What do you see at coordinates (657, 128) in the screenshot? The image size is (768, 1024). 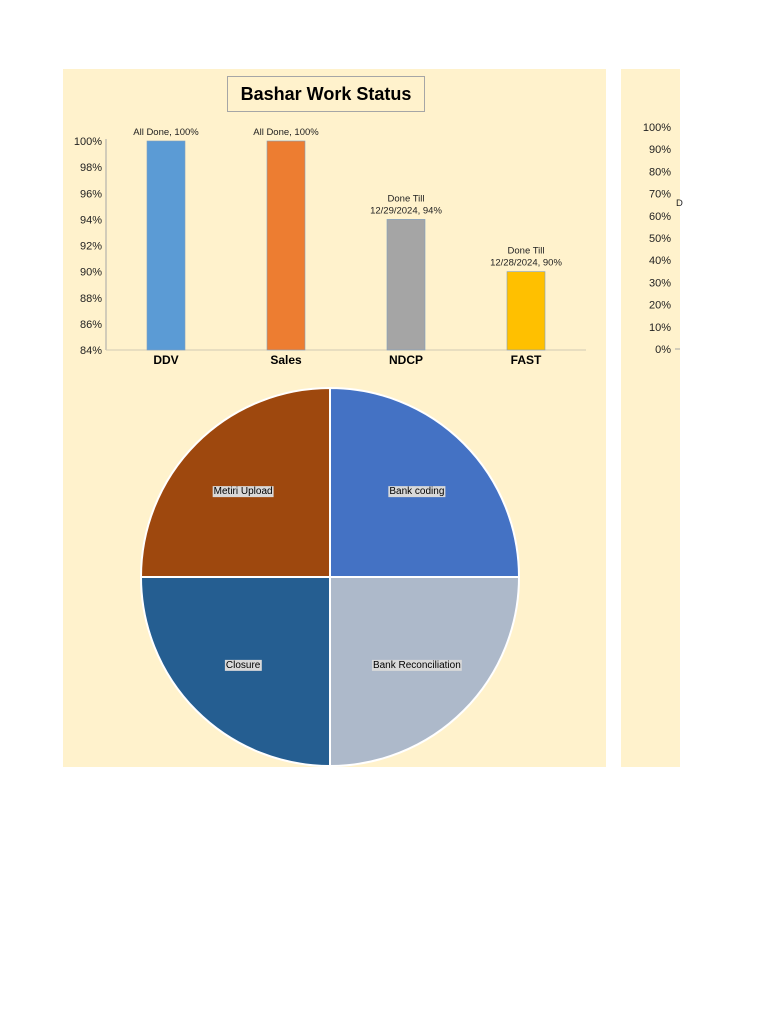 I see `side-y-tick-label: 100%` at bounding box center [657, 128].